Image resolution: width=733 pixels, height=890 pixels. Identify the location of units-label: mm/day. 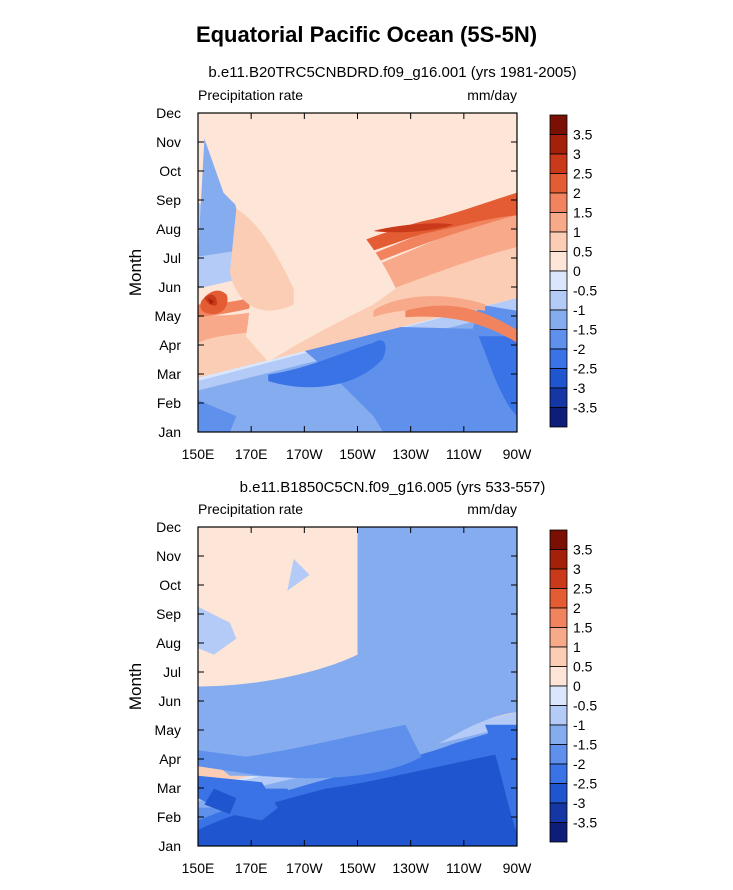
(492, 95).